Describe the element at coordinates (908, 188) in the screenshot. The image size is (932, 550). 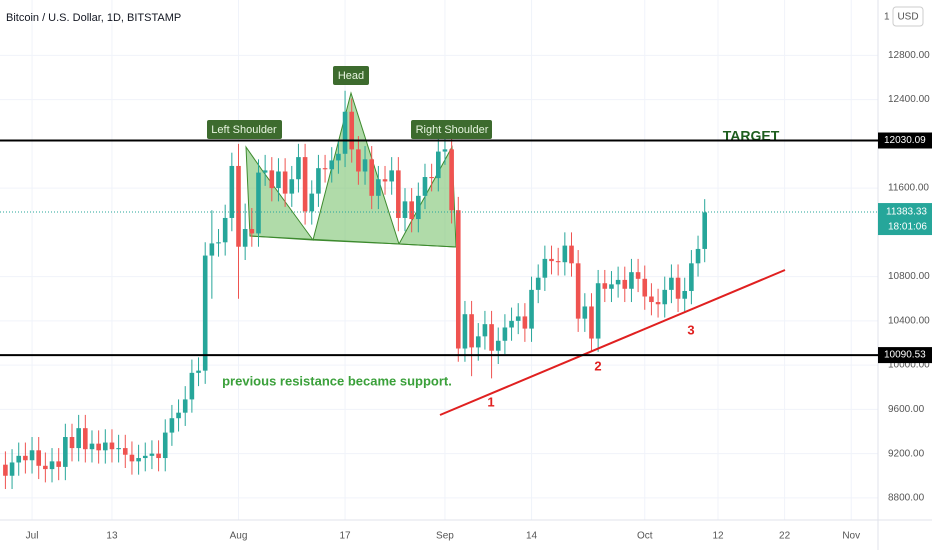
I see `y-tick-label: 11600.00` at that location.